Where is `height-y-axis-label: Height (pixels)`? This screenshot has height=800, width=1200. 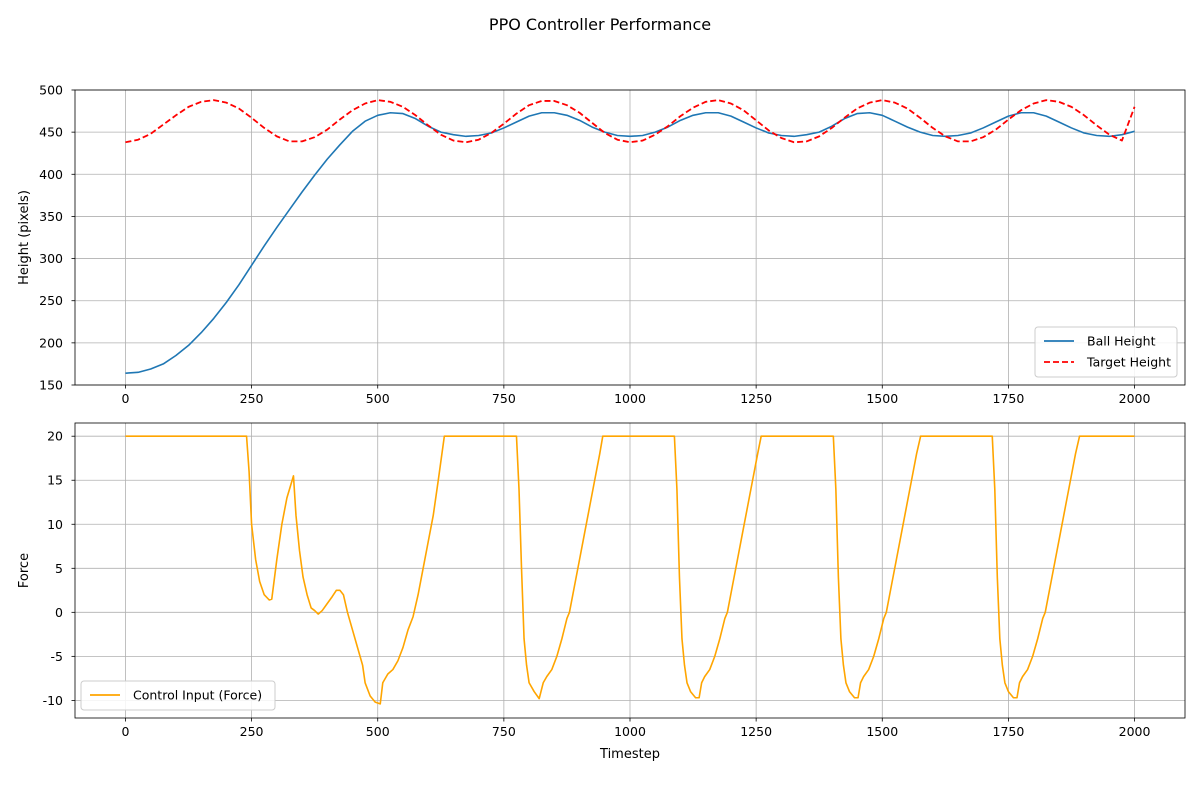
height-y-axis-label: Height (pixels) is located at coordinates (24, 237).